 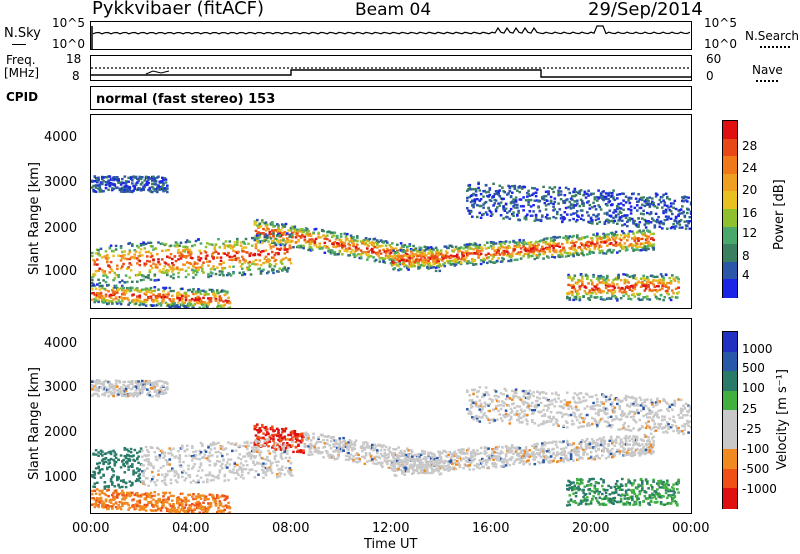 What do you see at coordinates (391, 72) in the screenshot?
I see `freq-trace` at bounding box center [391, 72].